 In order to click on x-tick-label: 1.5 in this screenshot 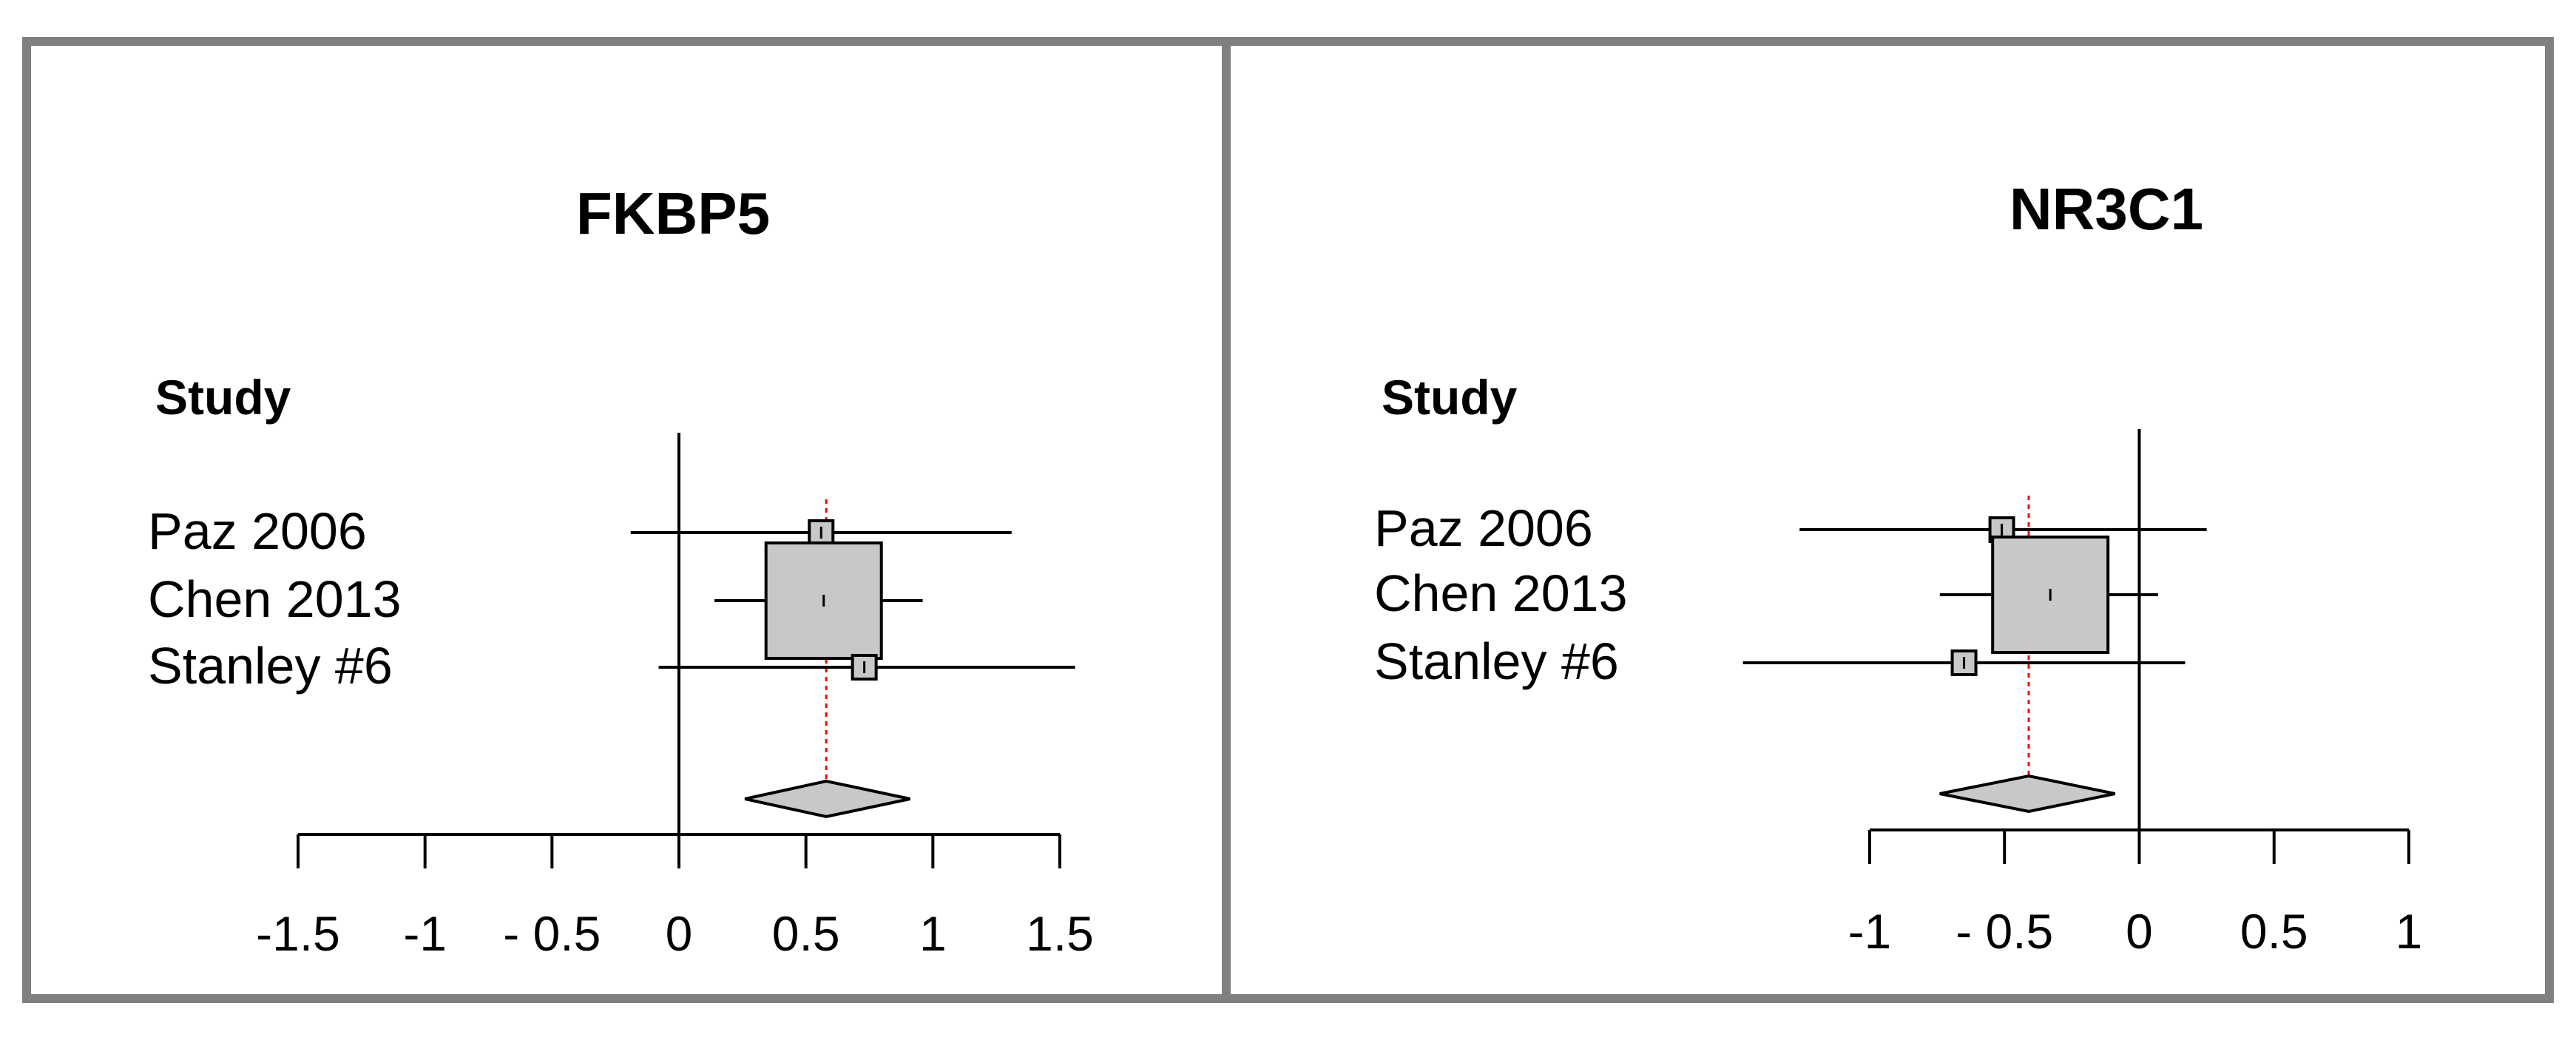, I will do `click(1060, 933)`.